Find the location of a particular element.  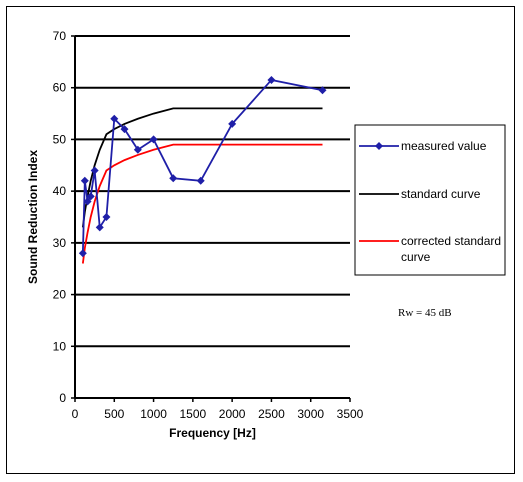

y-tick-label-50: 50 is located at coordinates (60, 139).